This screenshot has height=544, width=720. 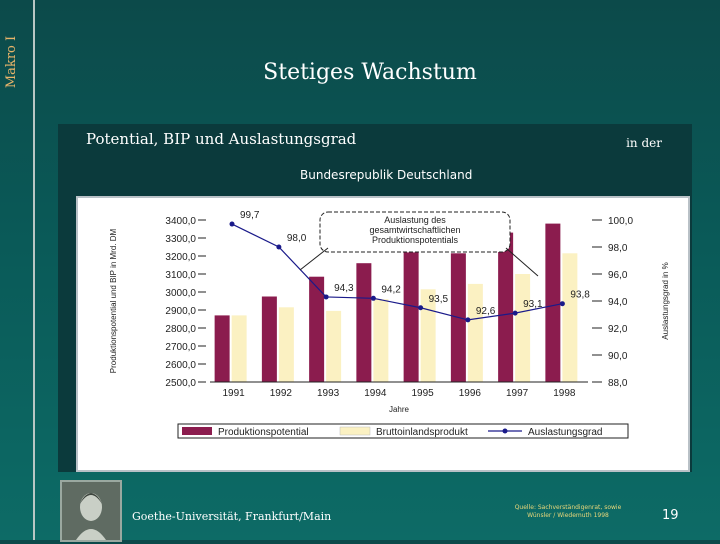 What do you see at coordinates (180, 239) in the screenshot?
I see `y-tick-label: 3300,0` at bounding box center [180, 239].